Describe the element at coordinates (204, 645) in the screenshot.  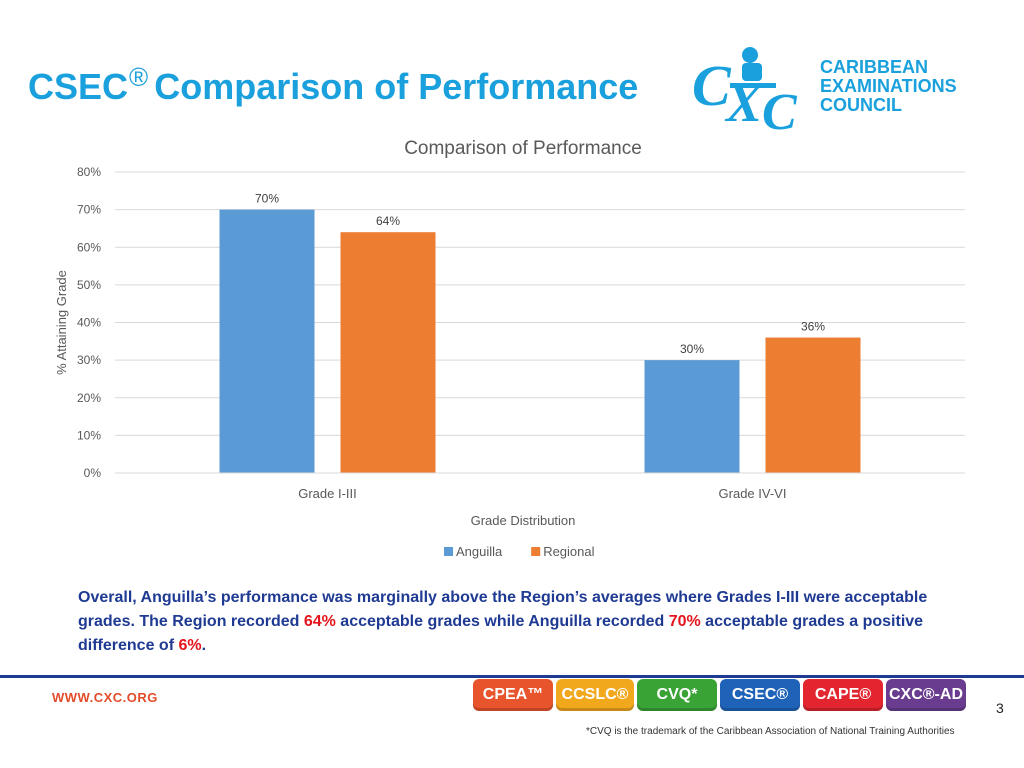
I see `summary-part-4: .` at that location.